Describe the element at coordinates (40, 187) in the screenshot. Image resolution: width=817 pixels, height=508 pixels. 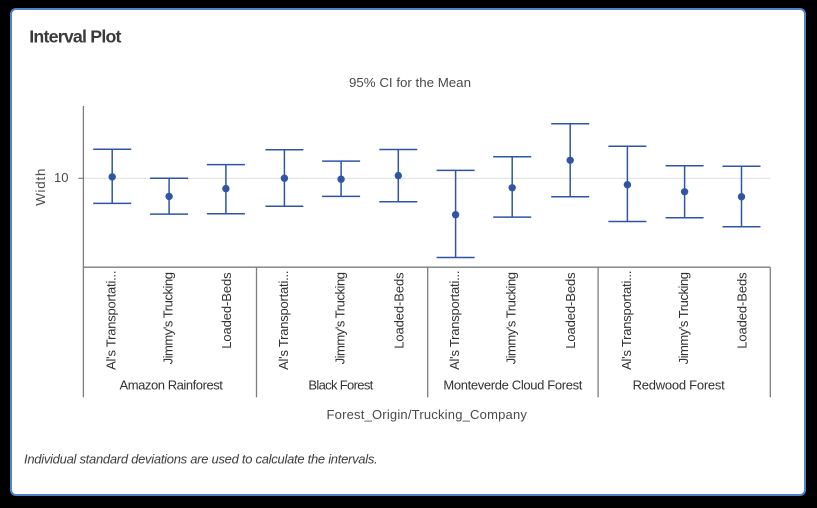
I see `svg-text: Width` at that location.